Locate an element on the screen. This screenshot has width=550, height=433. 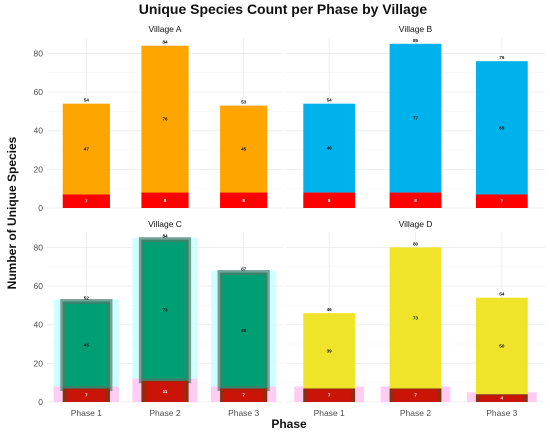
bar-total-label: 67 is located at coordinates (244, 269).